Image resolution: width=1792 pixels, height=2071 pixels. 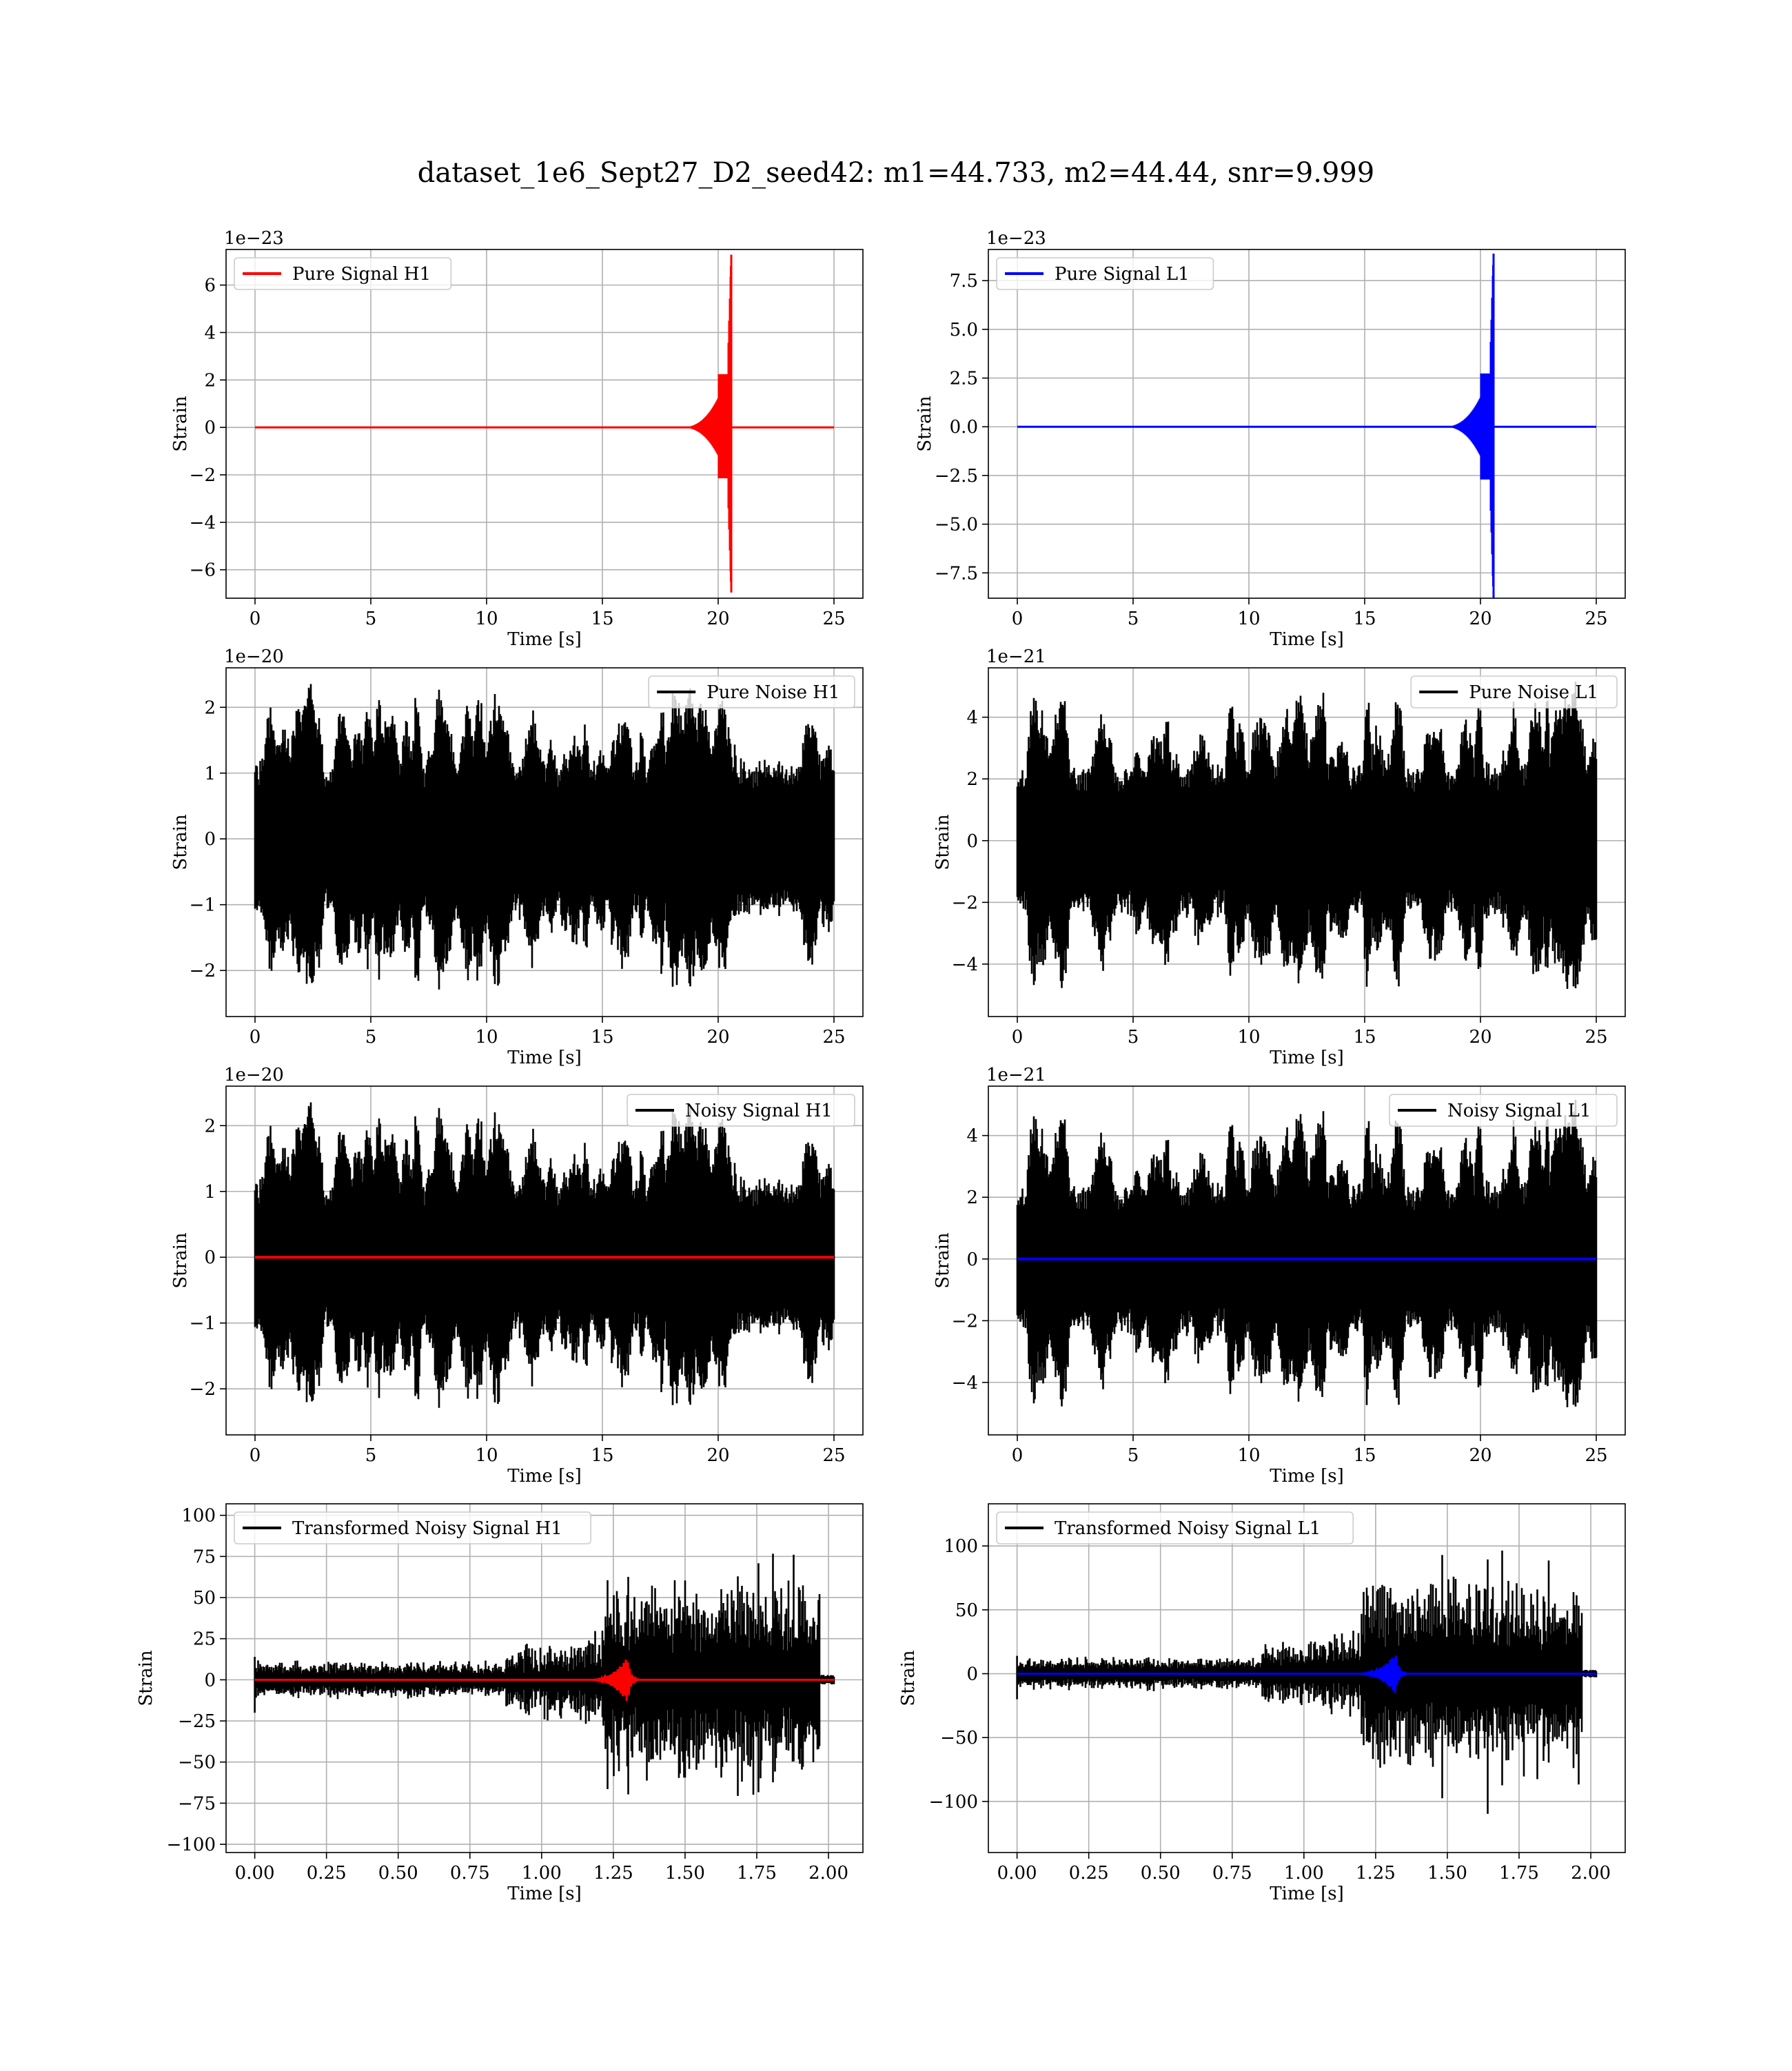 I want to click on legend: Transformed Noisy Signal H1, so click(x=413, y=1527).